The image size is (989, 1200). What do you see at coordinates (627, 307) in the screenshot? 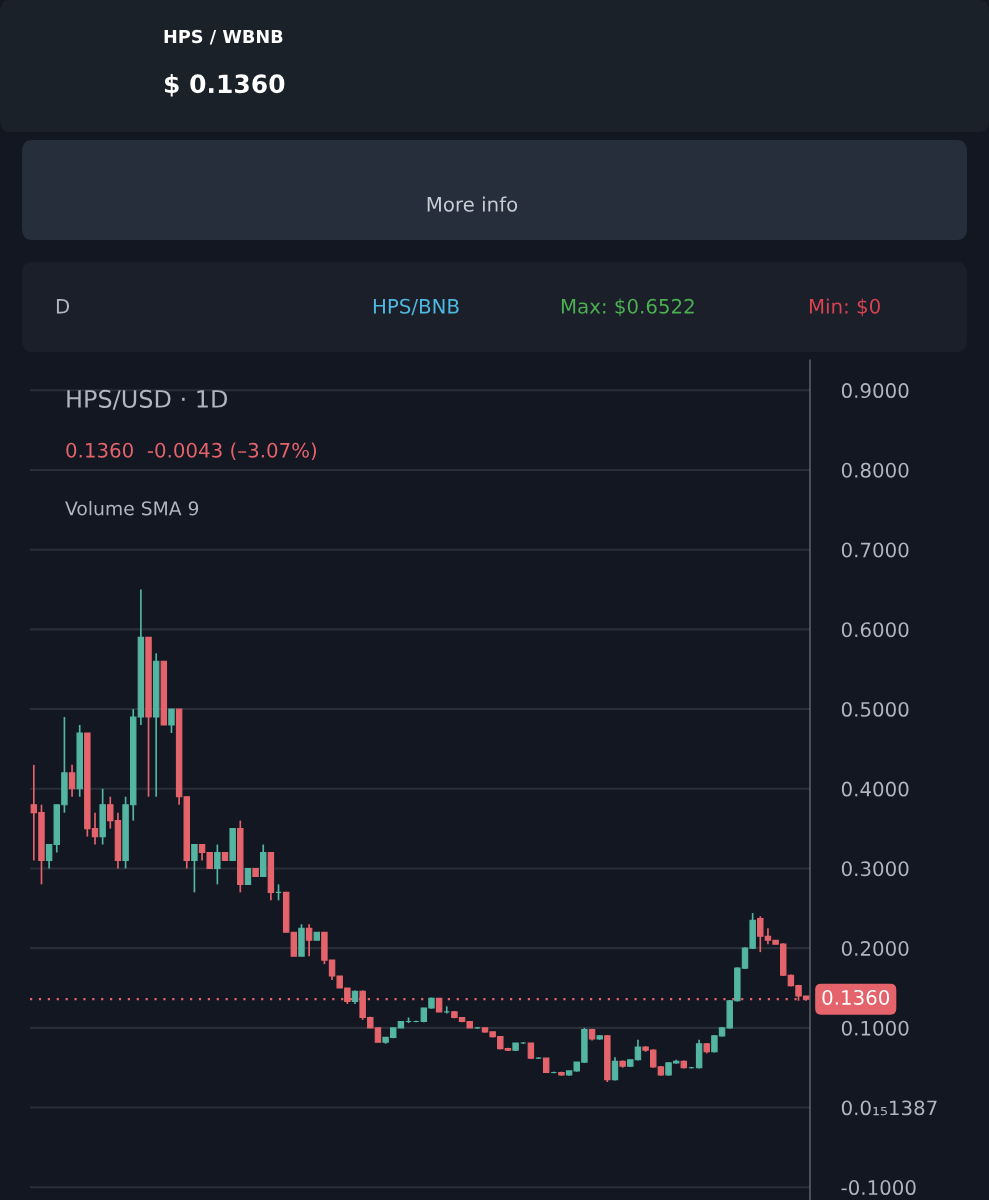
I see `text: Max: $0.6522` at bounding box center [627, 307].